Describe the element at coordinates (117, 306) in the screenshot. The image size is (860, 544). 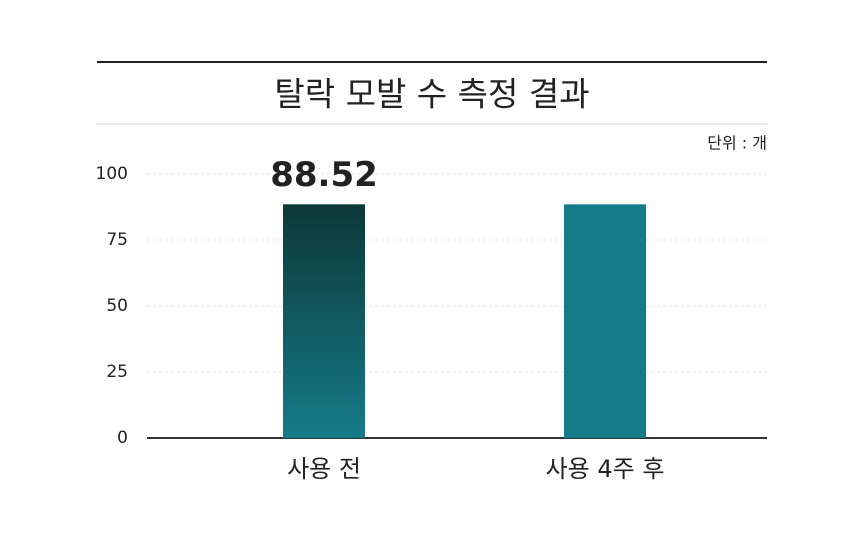
I see `y-tick-label: 50` at that location.